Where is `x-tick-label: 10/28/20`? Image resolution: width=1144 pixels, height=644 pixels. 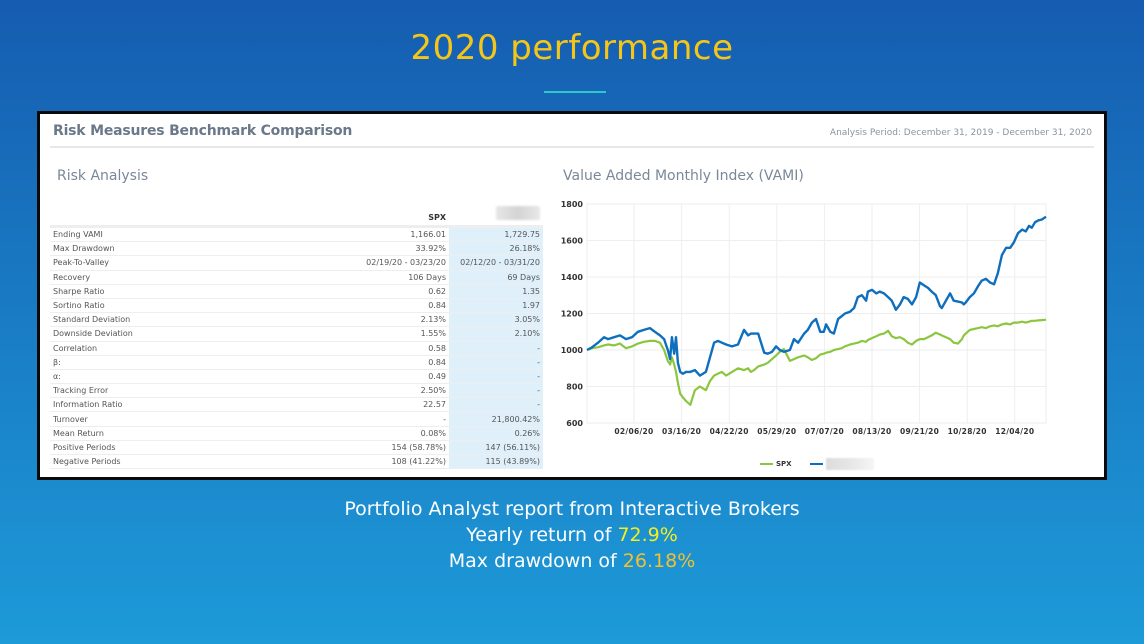
x-tick-label: 10/28/20 is located at coordinates (967, 431).